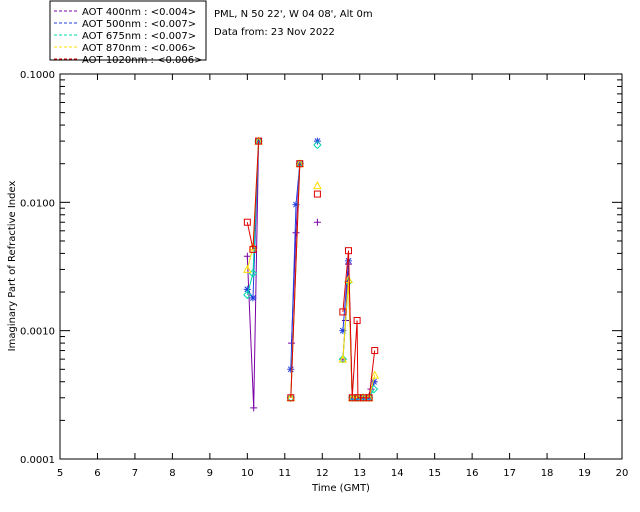  What do you see at coordinates (135, 473) in the screenshot?
I see `x-tick-label: 7` at bounding box center [135, 473].